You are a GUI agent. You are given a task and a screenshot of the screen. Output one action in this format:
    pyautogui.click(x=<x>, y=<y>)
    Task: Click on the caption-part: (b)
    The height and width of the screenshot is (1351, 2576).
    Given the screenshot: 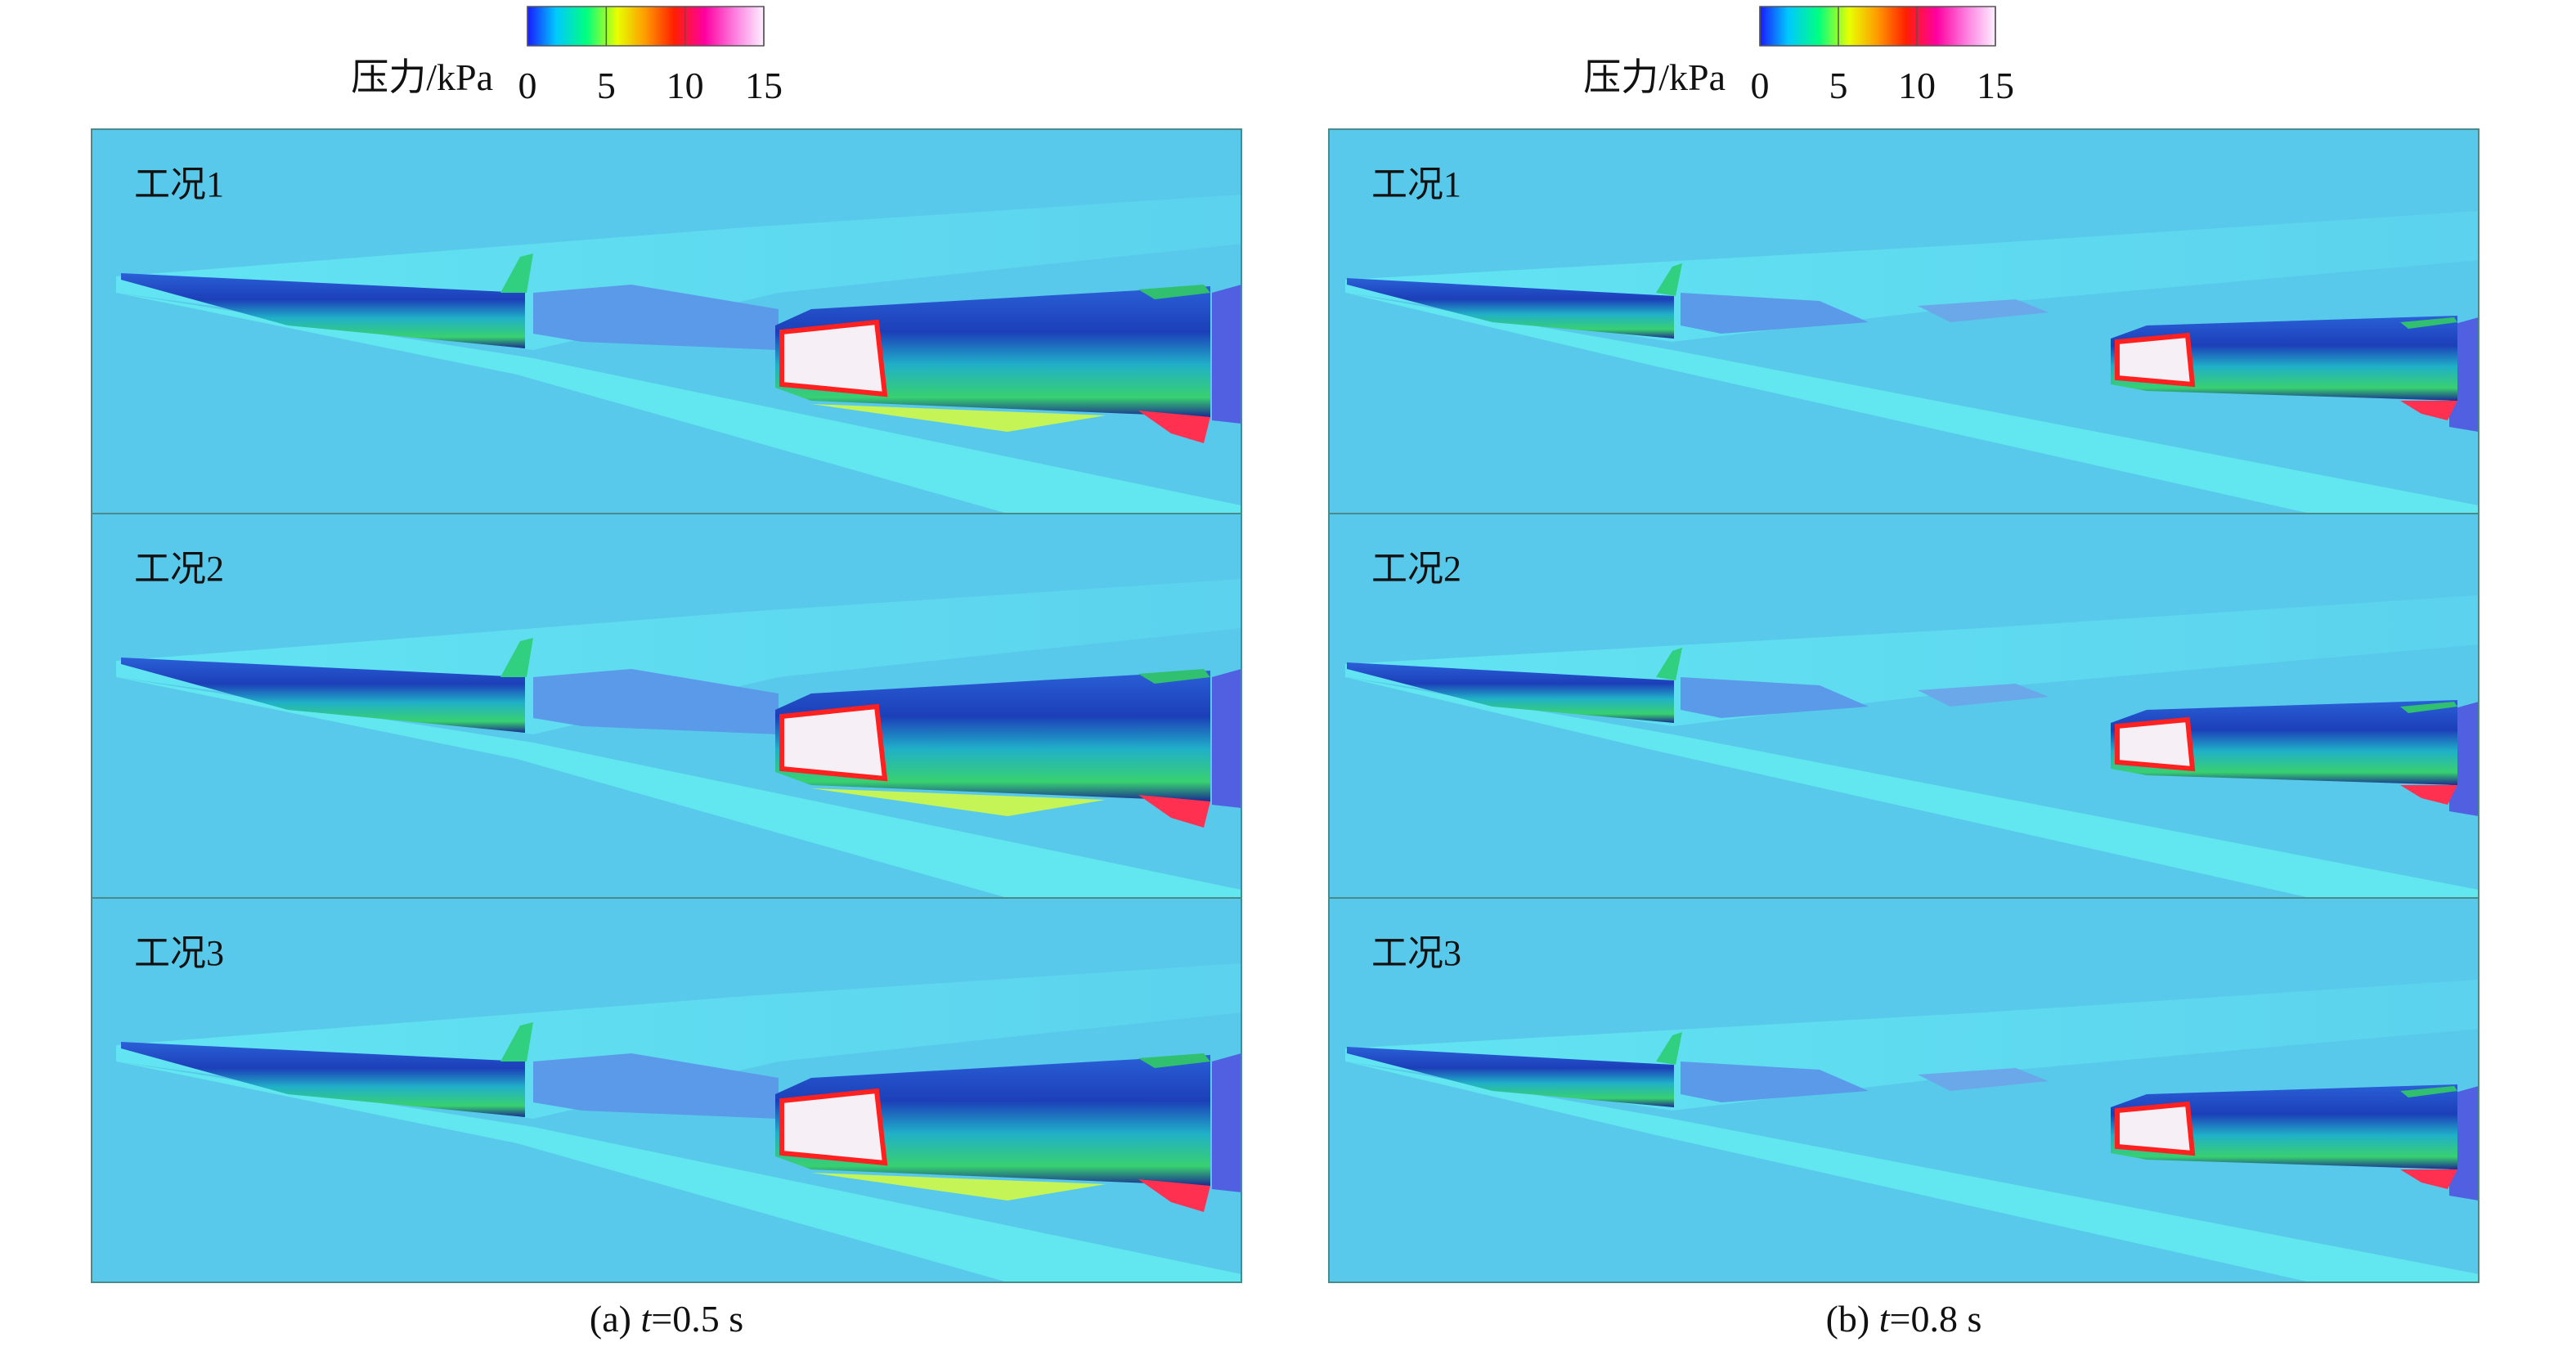 What is the action you would take?
    pyautogui.click(x=1852, y=1319)
    